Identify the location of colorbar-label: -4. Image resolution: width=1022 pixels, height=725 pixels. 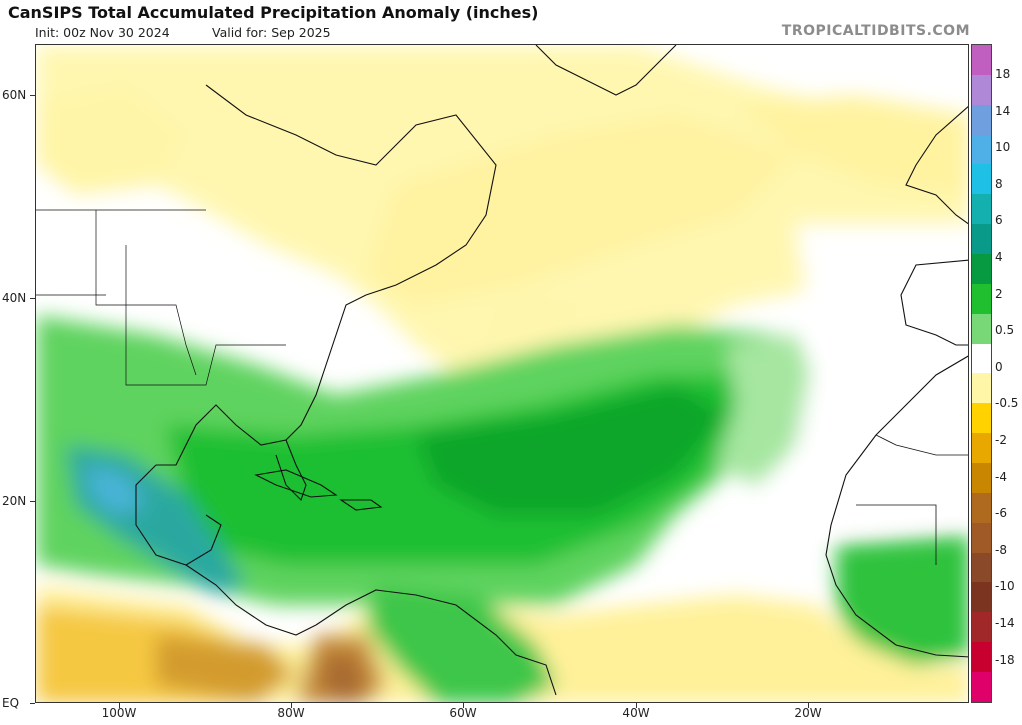
(1001, 476).